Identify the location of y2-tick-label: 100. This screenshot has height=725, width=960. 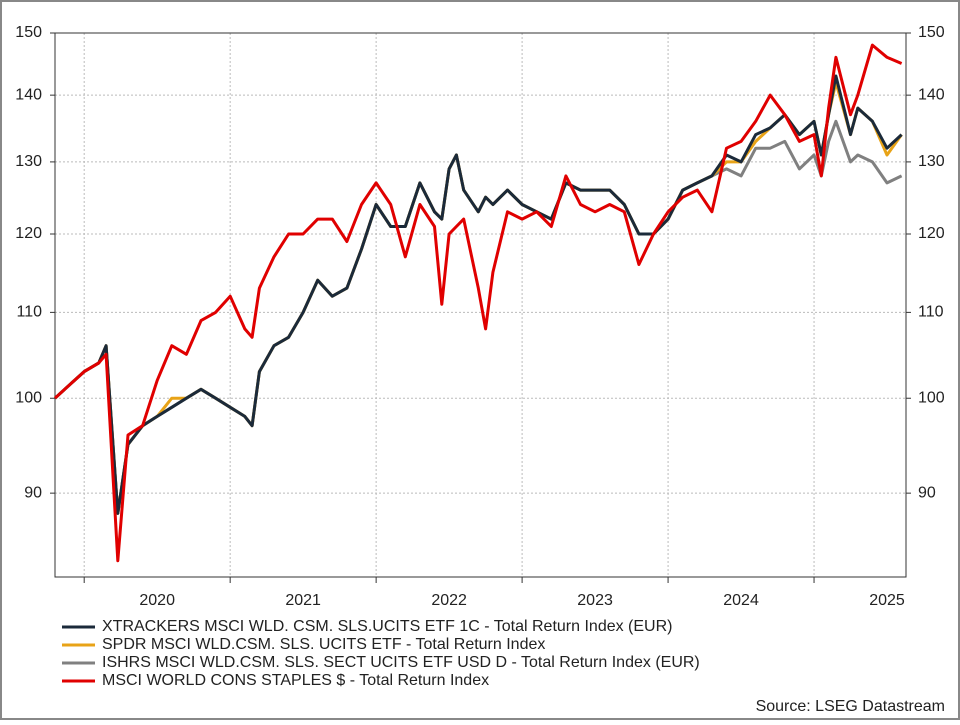
(931, 397).